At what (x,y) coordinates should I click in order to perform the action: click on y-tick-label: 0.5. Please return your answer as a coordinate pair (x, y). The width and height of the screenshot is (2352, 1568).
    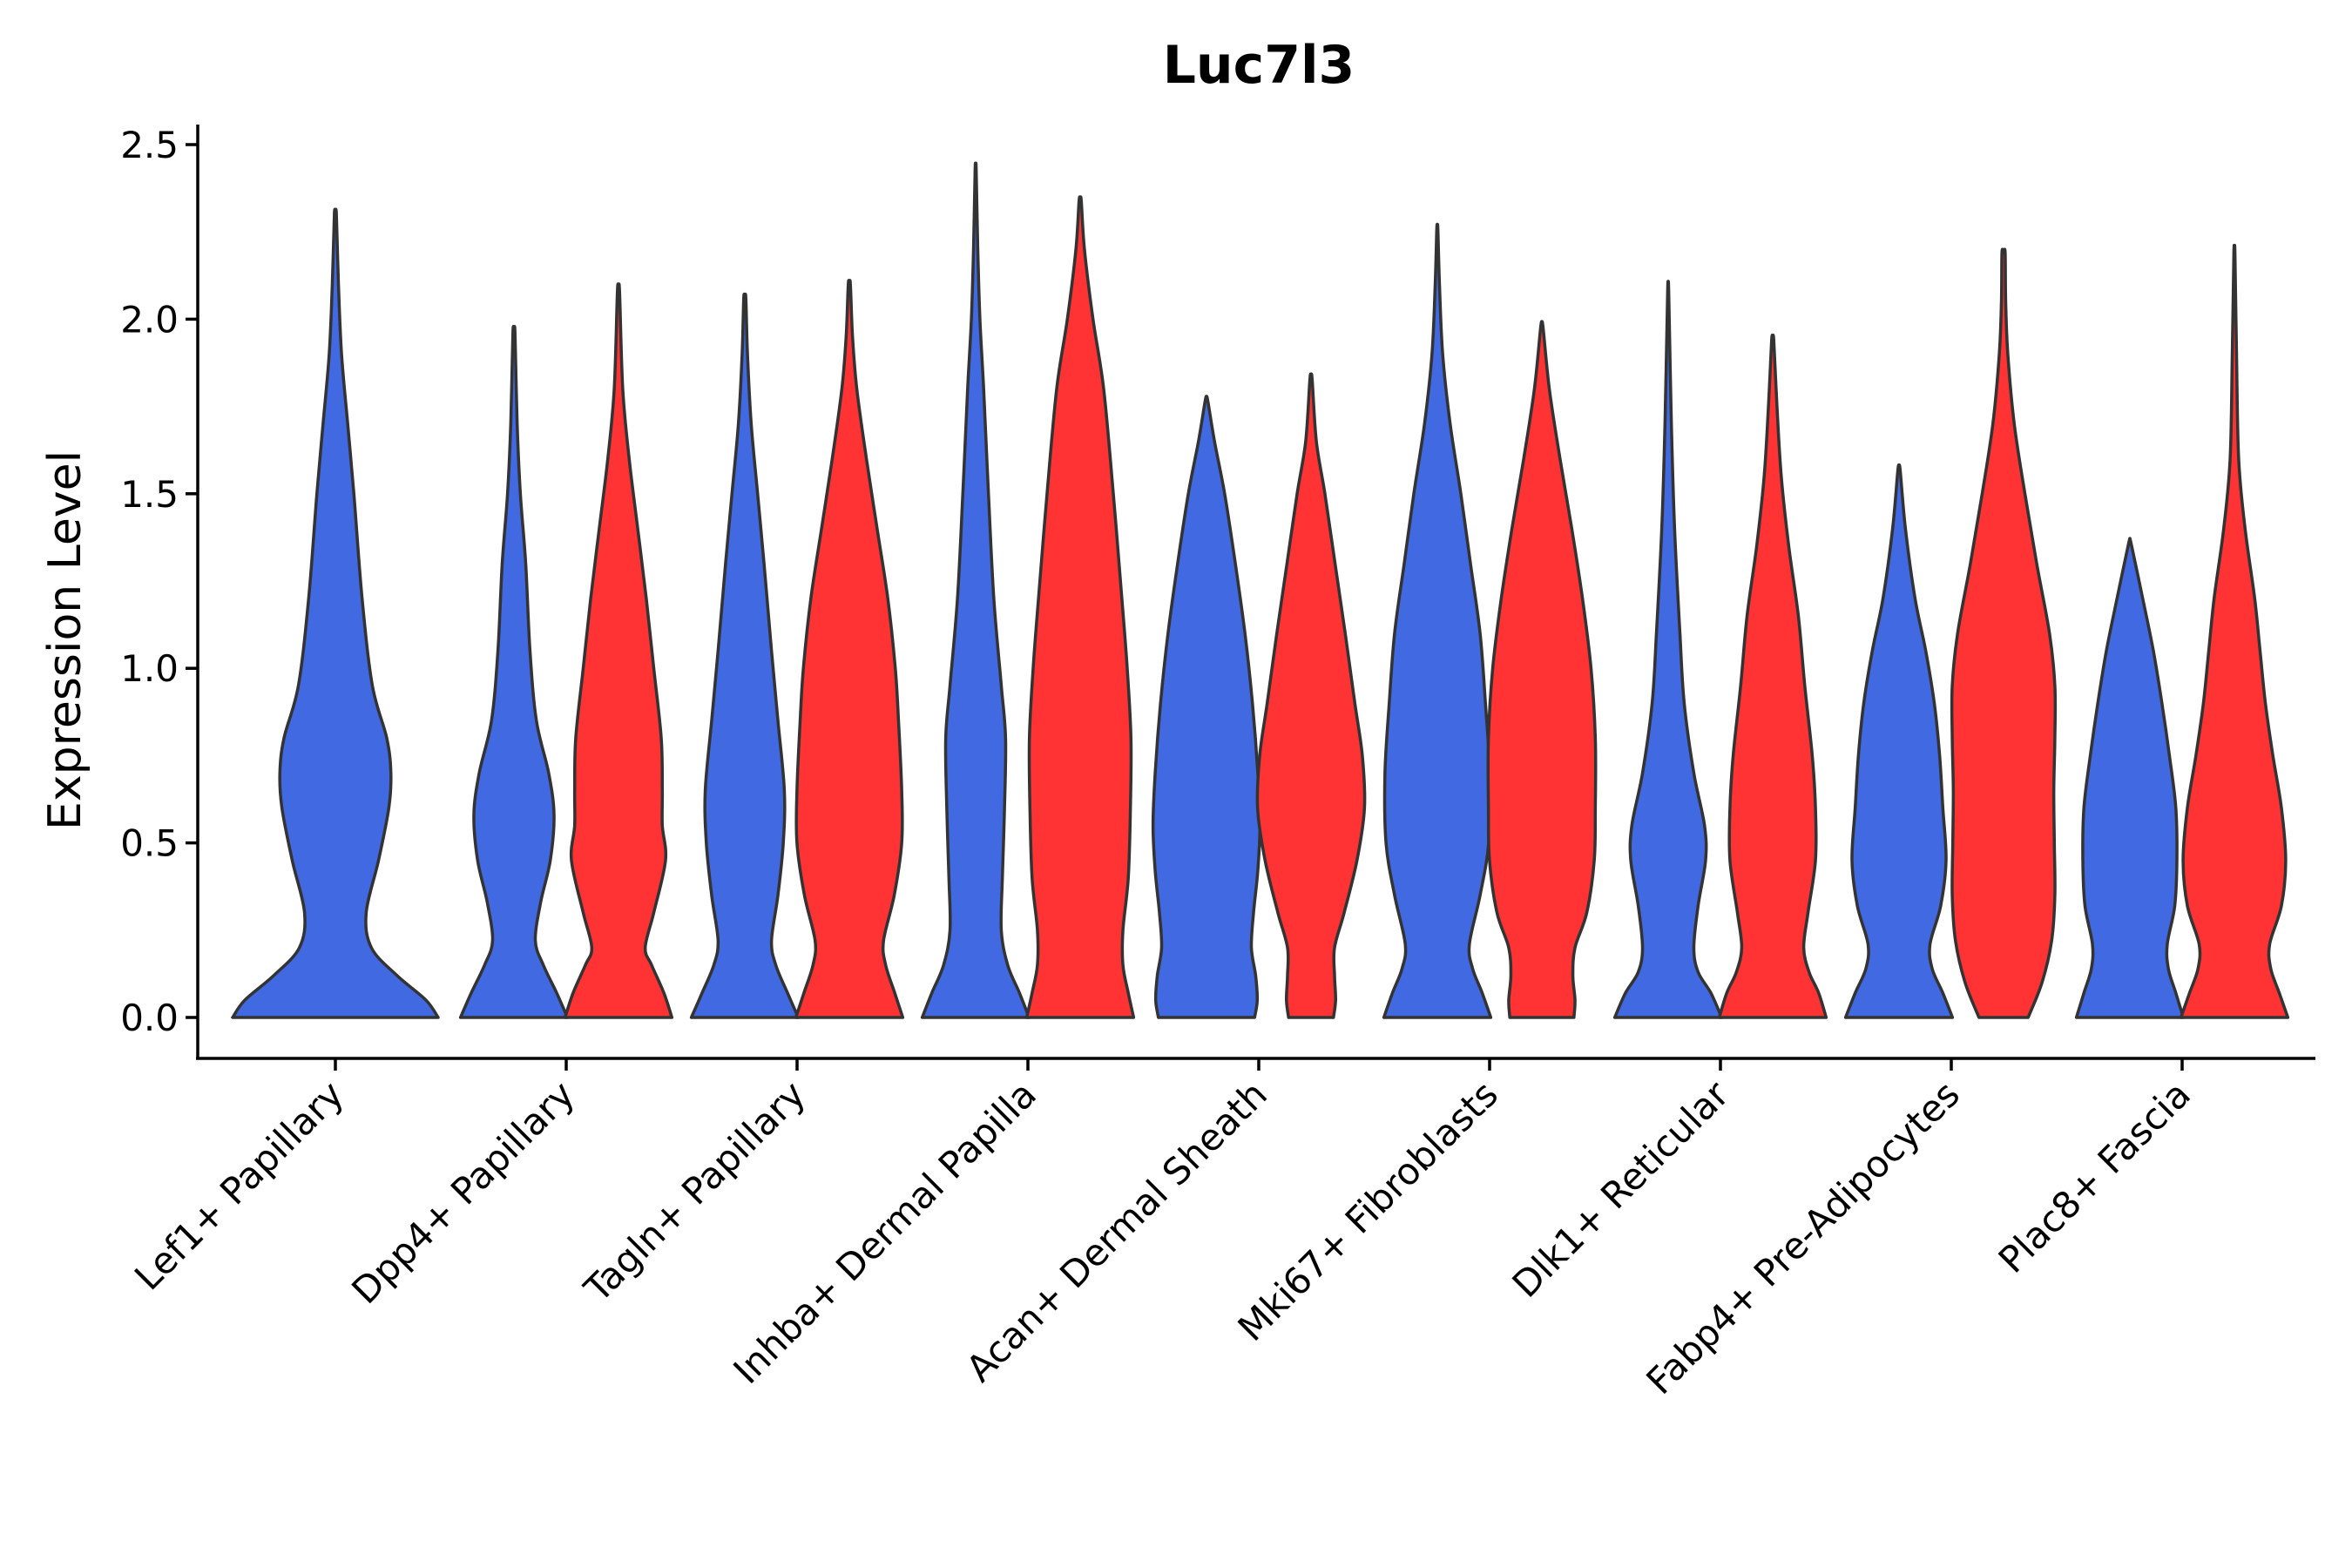
    Looking at the image, I should click on (150, 844).